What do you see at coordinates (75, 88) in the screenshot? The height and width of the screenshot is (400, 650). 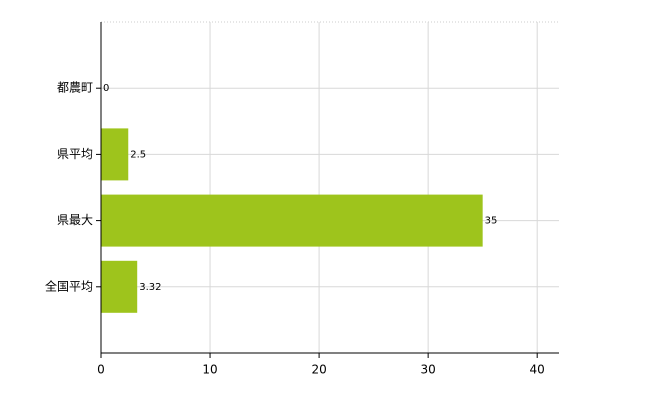 I see `y-tick-label: 都農町` at bounding box center [75, 88].